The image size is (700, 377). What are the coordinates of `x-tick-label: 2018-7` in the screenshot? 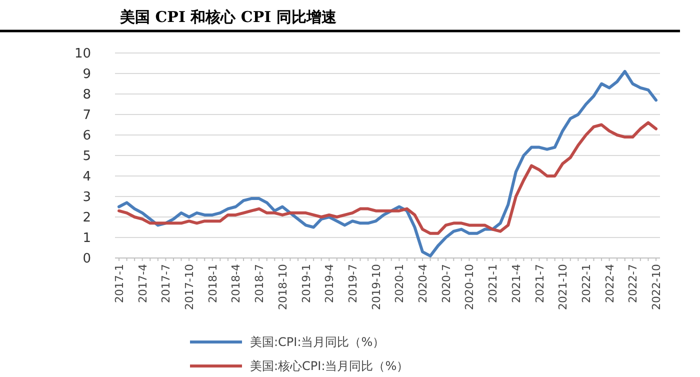 It's located at (259, 283).